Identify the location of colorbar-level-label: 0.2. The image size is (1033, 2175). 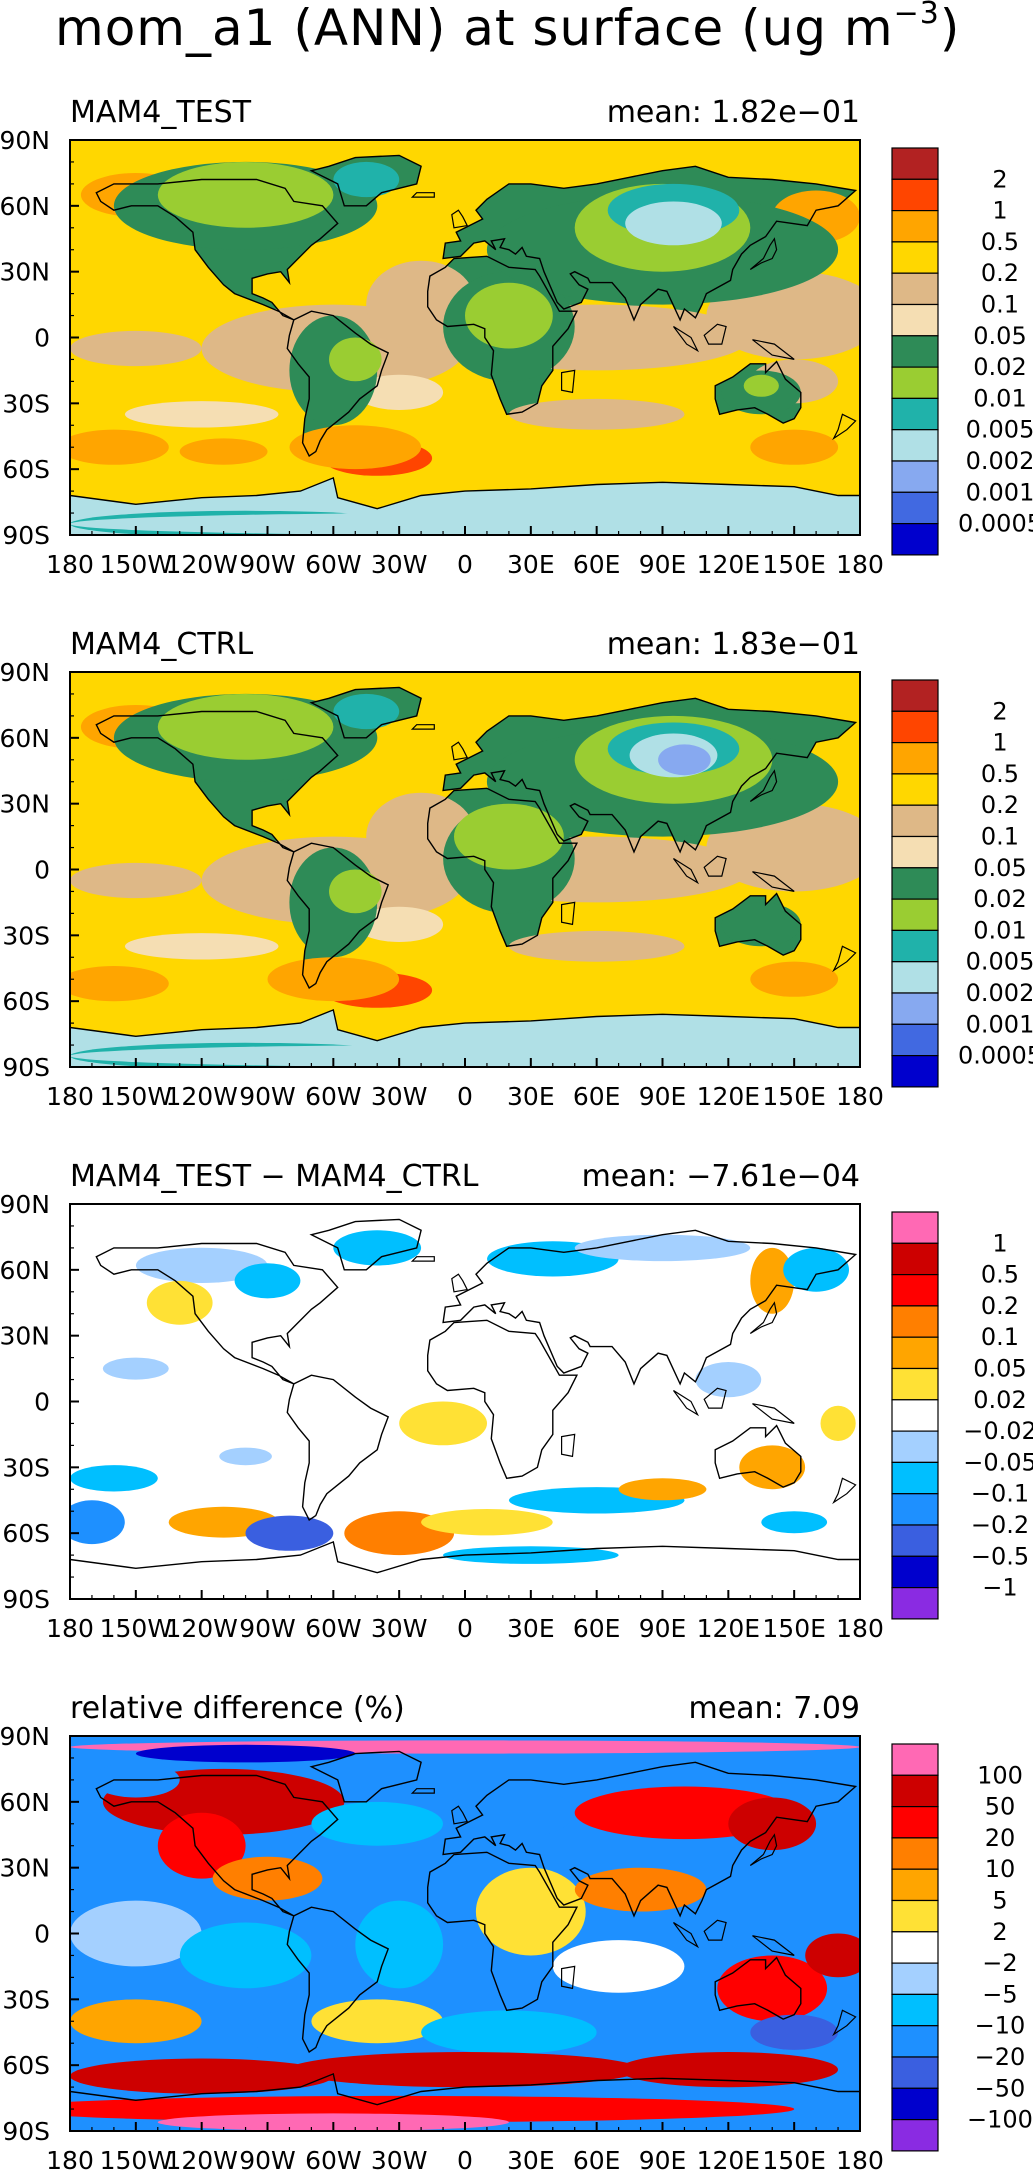
(1000, 1306).